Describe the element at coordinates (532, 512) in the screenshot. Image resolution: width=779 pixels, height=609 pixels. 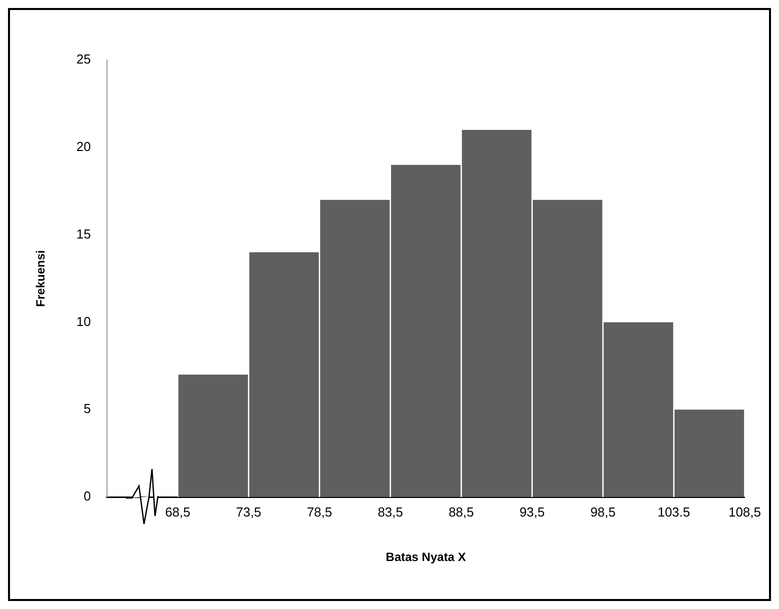
I see `x-tick-label: 93,5` at that location.